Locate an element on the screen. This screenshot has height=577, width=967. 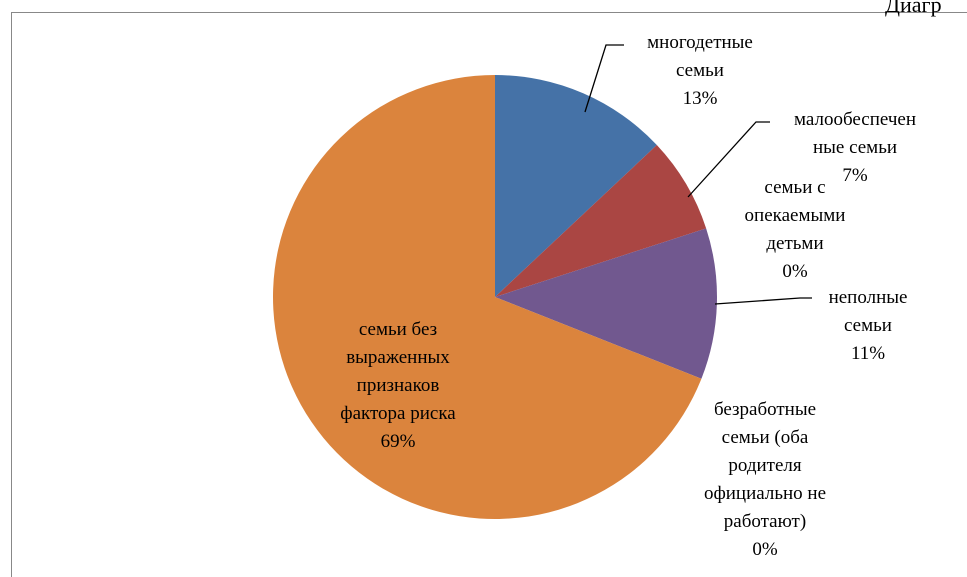
category-label: неполные семьи is located at coordinates (868, 311).